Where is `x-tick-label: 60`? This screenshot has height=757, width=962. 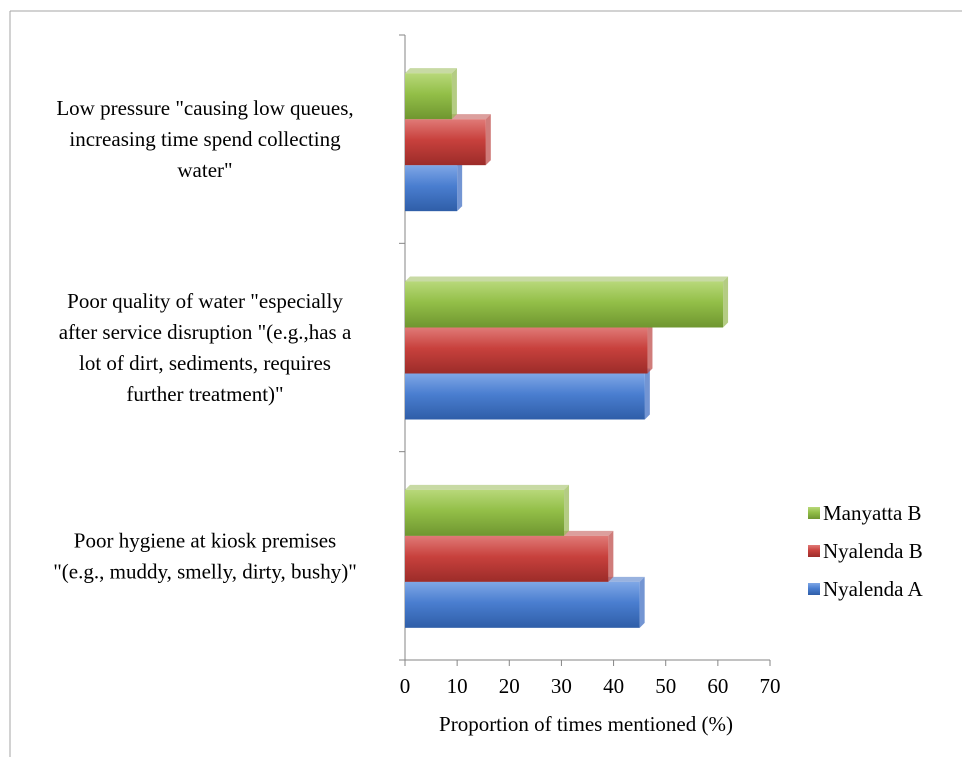 x-tick-label: 60 is located at coordinates (717, 686).